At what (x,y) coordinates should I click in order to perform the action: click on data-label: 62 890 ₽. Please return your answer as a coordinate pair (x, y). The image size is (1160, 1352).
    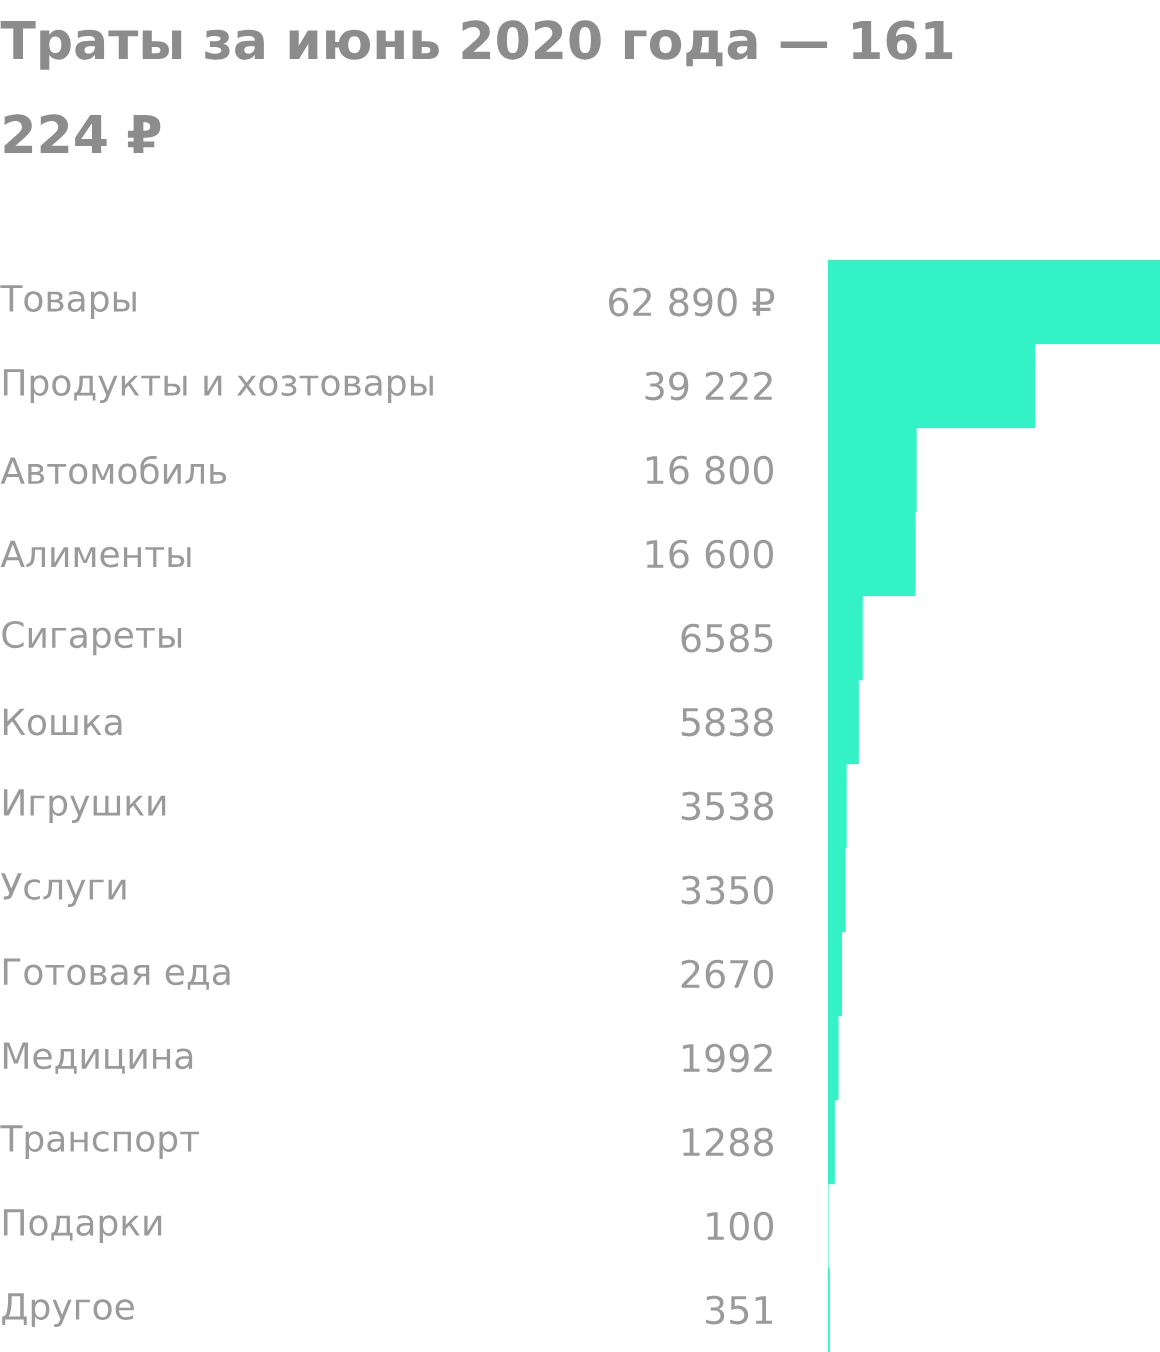
    Looking at the image, I should click on (692, 302).